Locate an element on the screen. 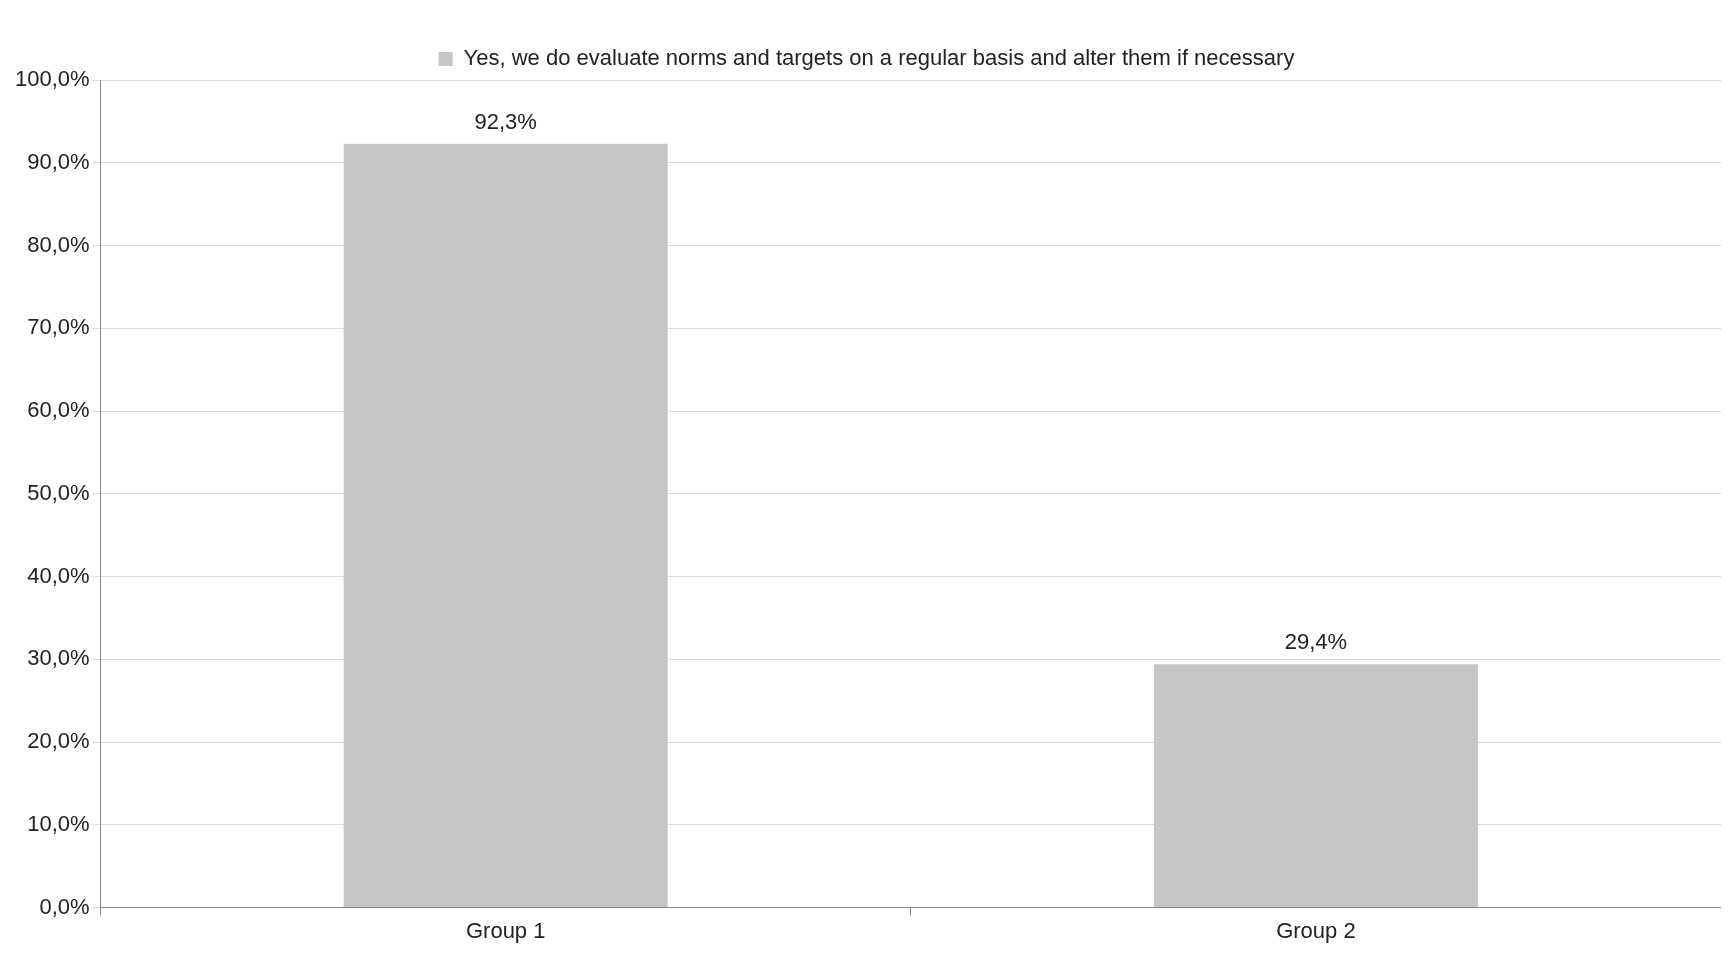 The image size is (1729, 959). y-tick-label: 40,0% is located at coordinates (58, 575).